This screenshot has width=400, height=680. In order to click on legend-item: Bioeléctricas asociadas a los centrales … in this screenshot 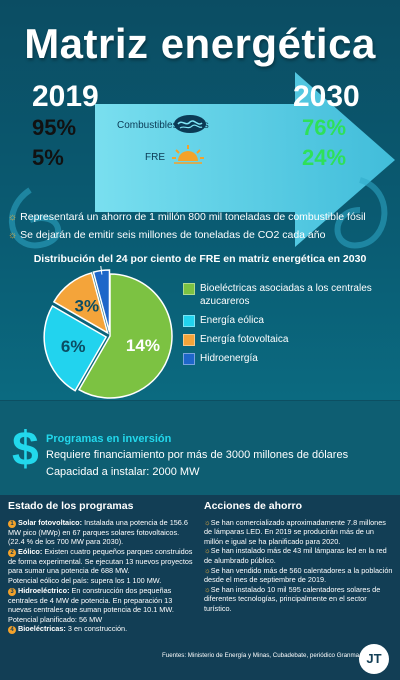, I will do `click(281, 295)`.